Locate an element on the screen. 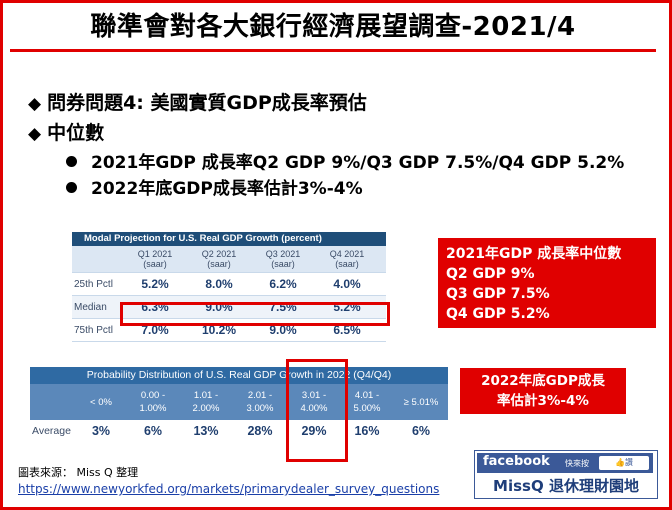 The width and height of the screenshot is (672, 510). bullet-median: ◆ 中位數 is located at coordinates (66, 131).